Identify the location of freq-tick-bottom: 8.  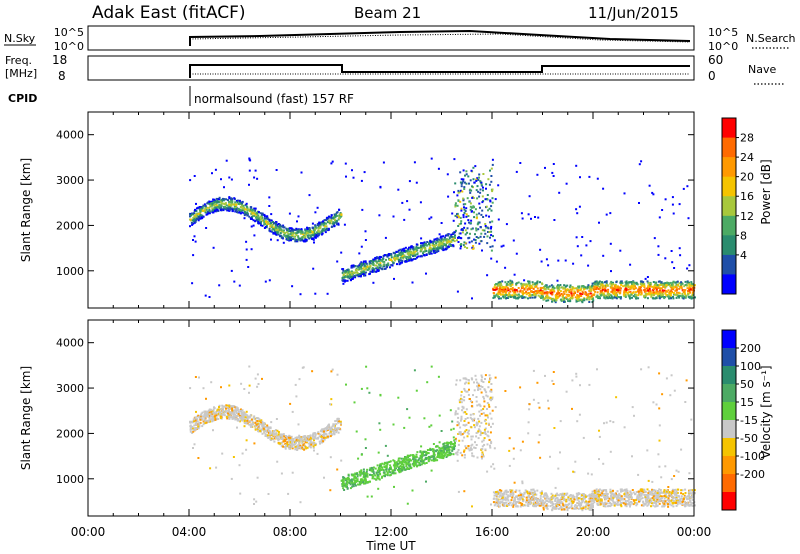
(62, 76).